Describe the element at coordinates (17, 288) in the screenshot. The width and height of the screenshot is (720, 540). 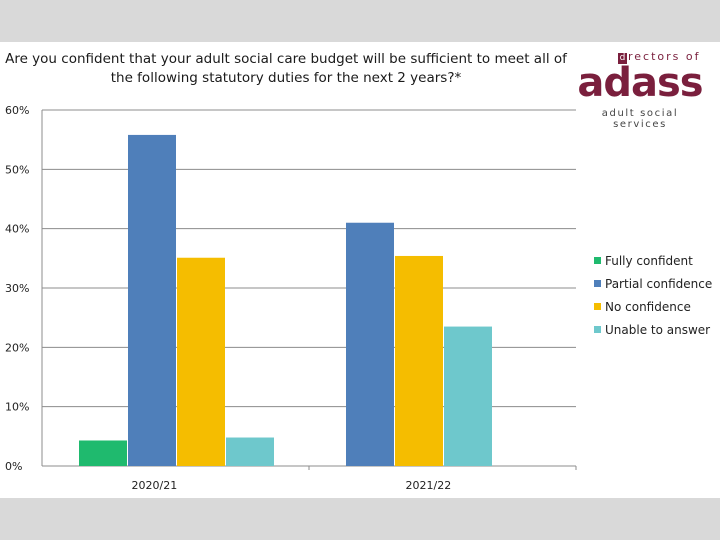
I see `y-tick-label: 30%` at that location.